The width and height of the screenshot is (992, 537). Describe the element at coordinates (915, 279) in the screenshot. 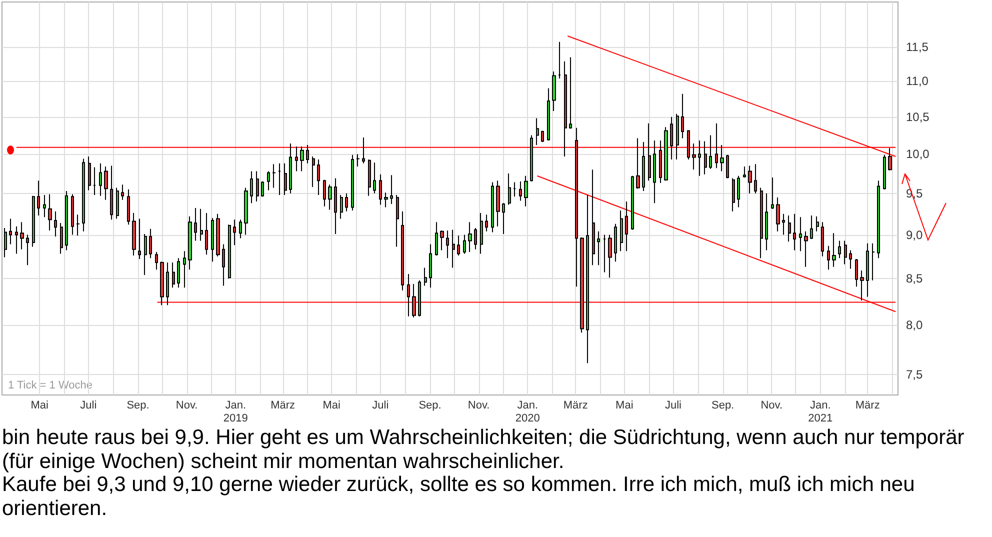

I see `y-tick-label: 8,5` at that location.